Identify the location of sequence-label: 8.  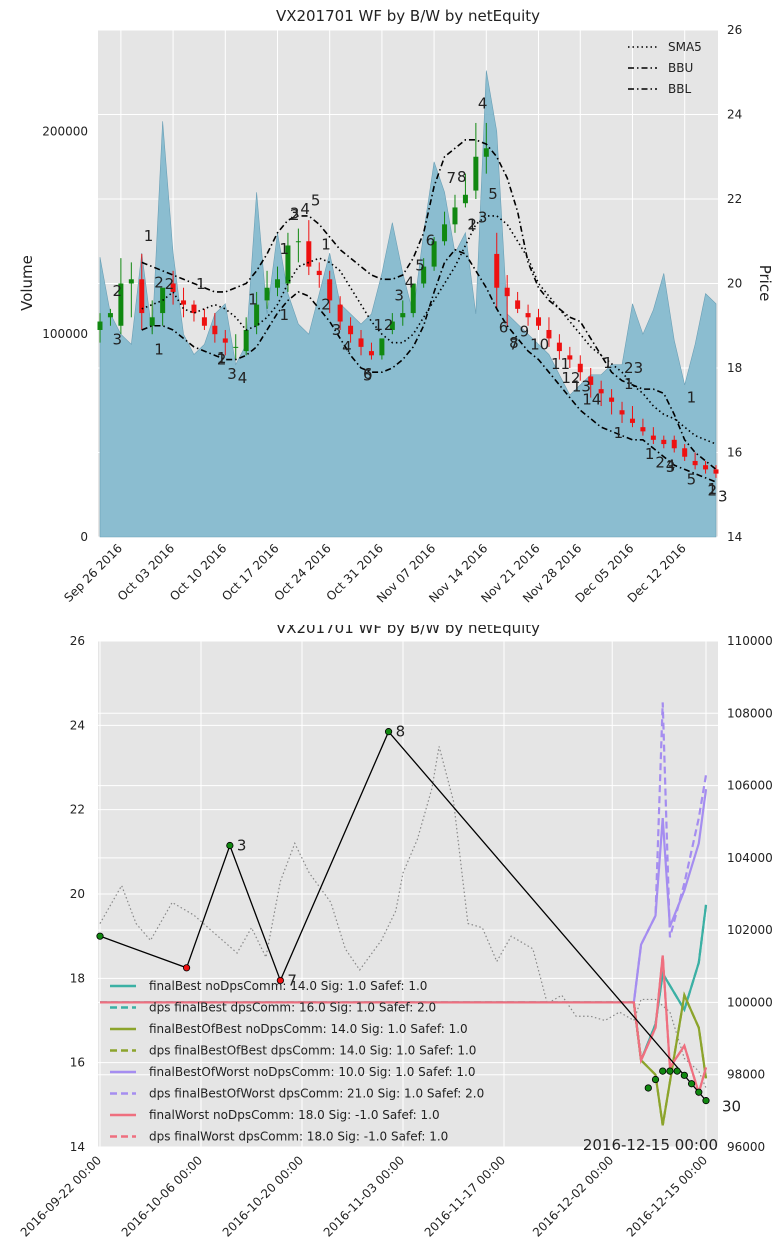
(514, 343).